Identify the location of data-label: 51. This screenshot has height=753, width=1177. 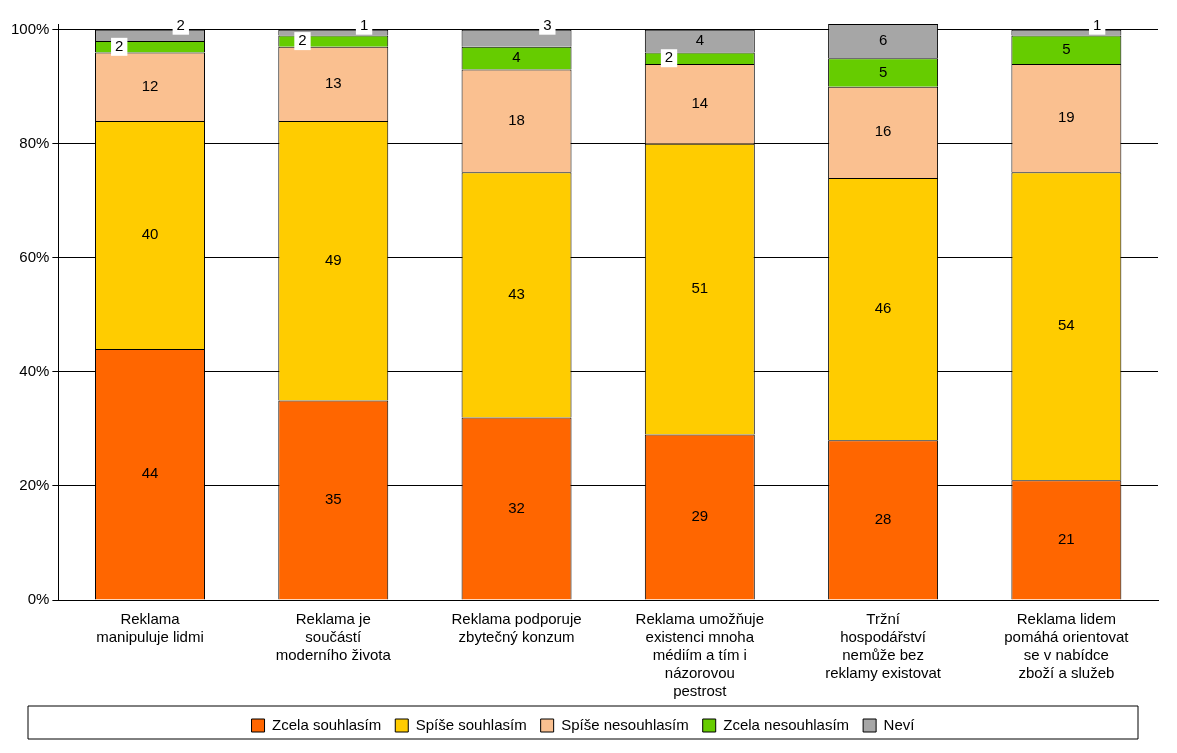
(700, 288).